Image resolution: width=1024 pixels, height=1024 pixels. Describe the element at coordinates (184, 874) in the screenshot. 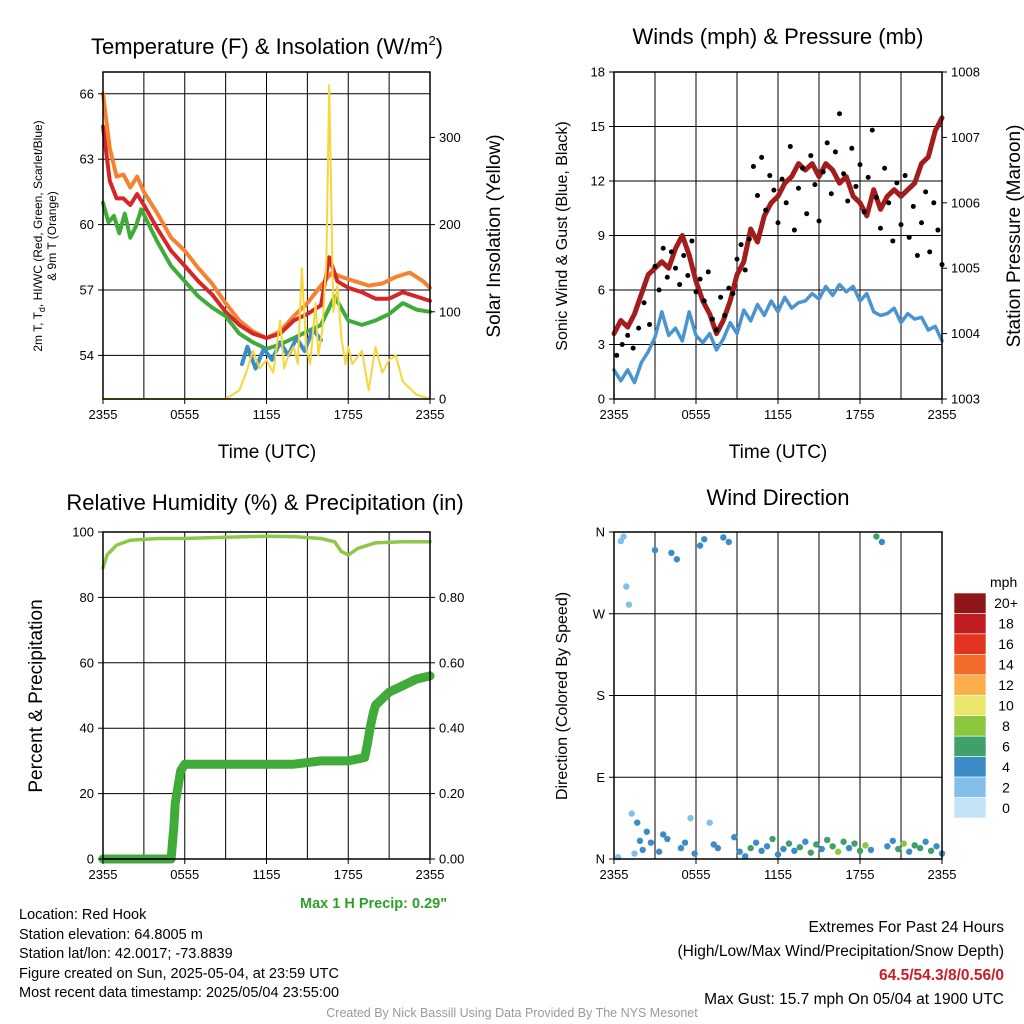

I see `rh-xtick-label: 0555` at that location.